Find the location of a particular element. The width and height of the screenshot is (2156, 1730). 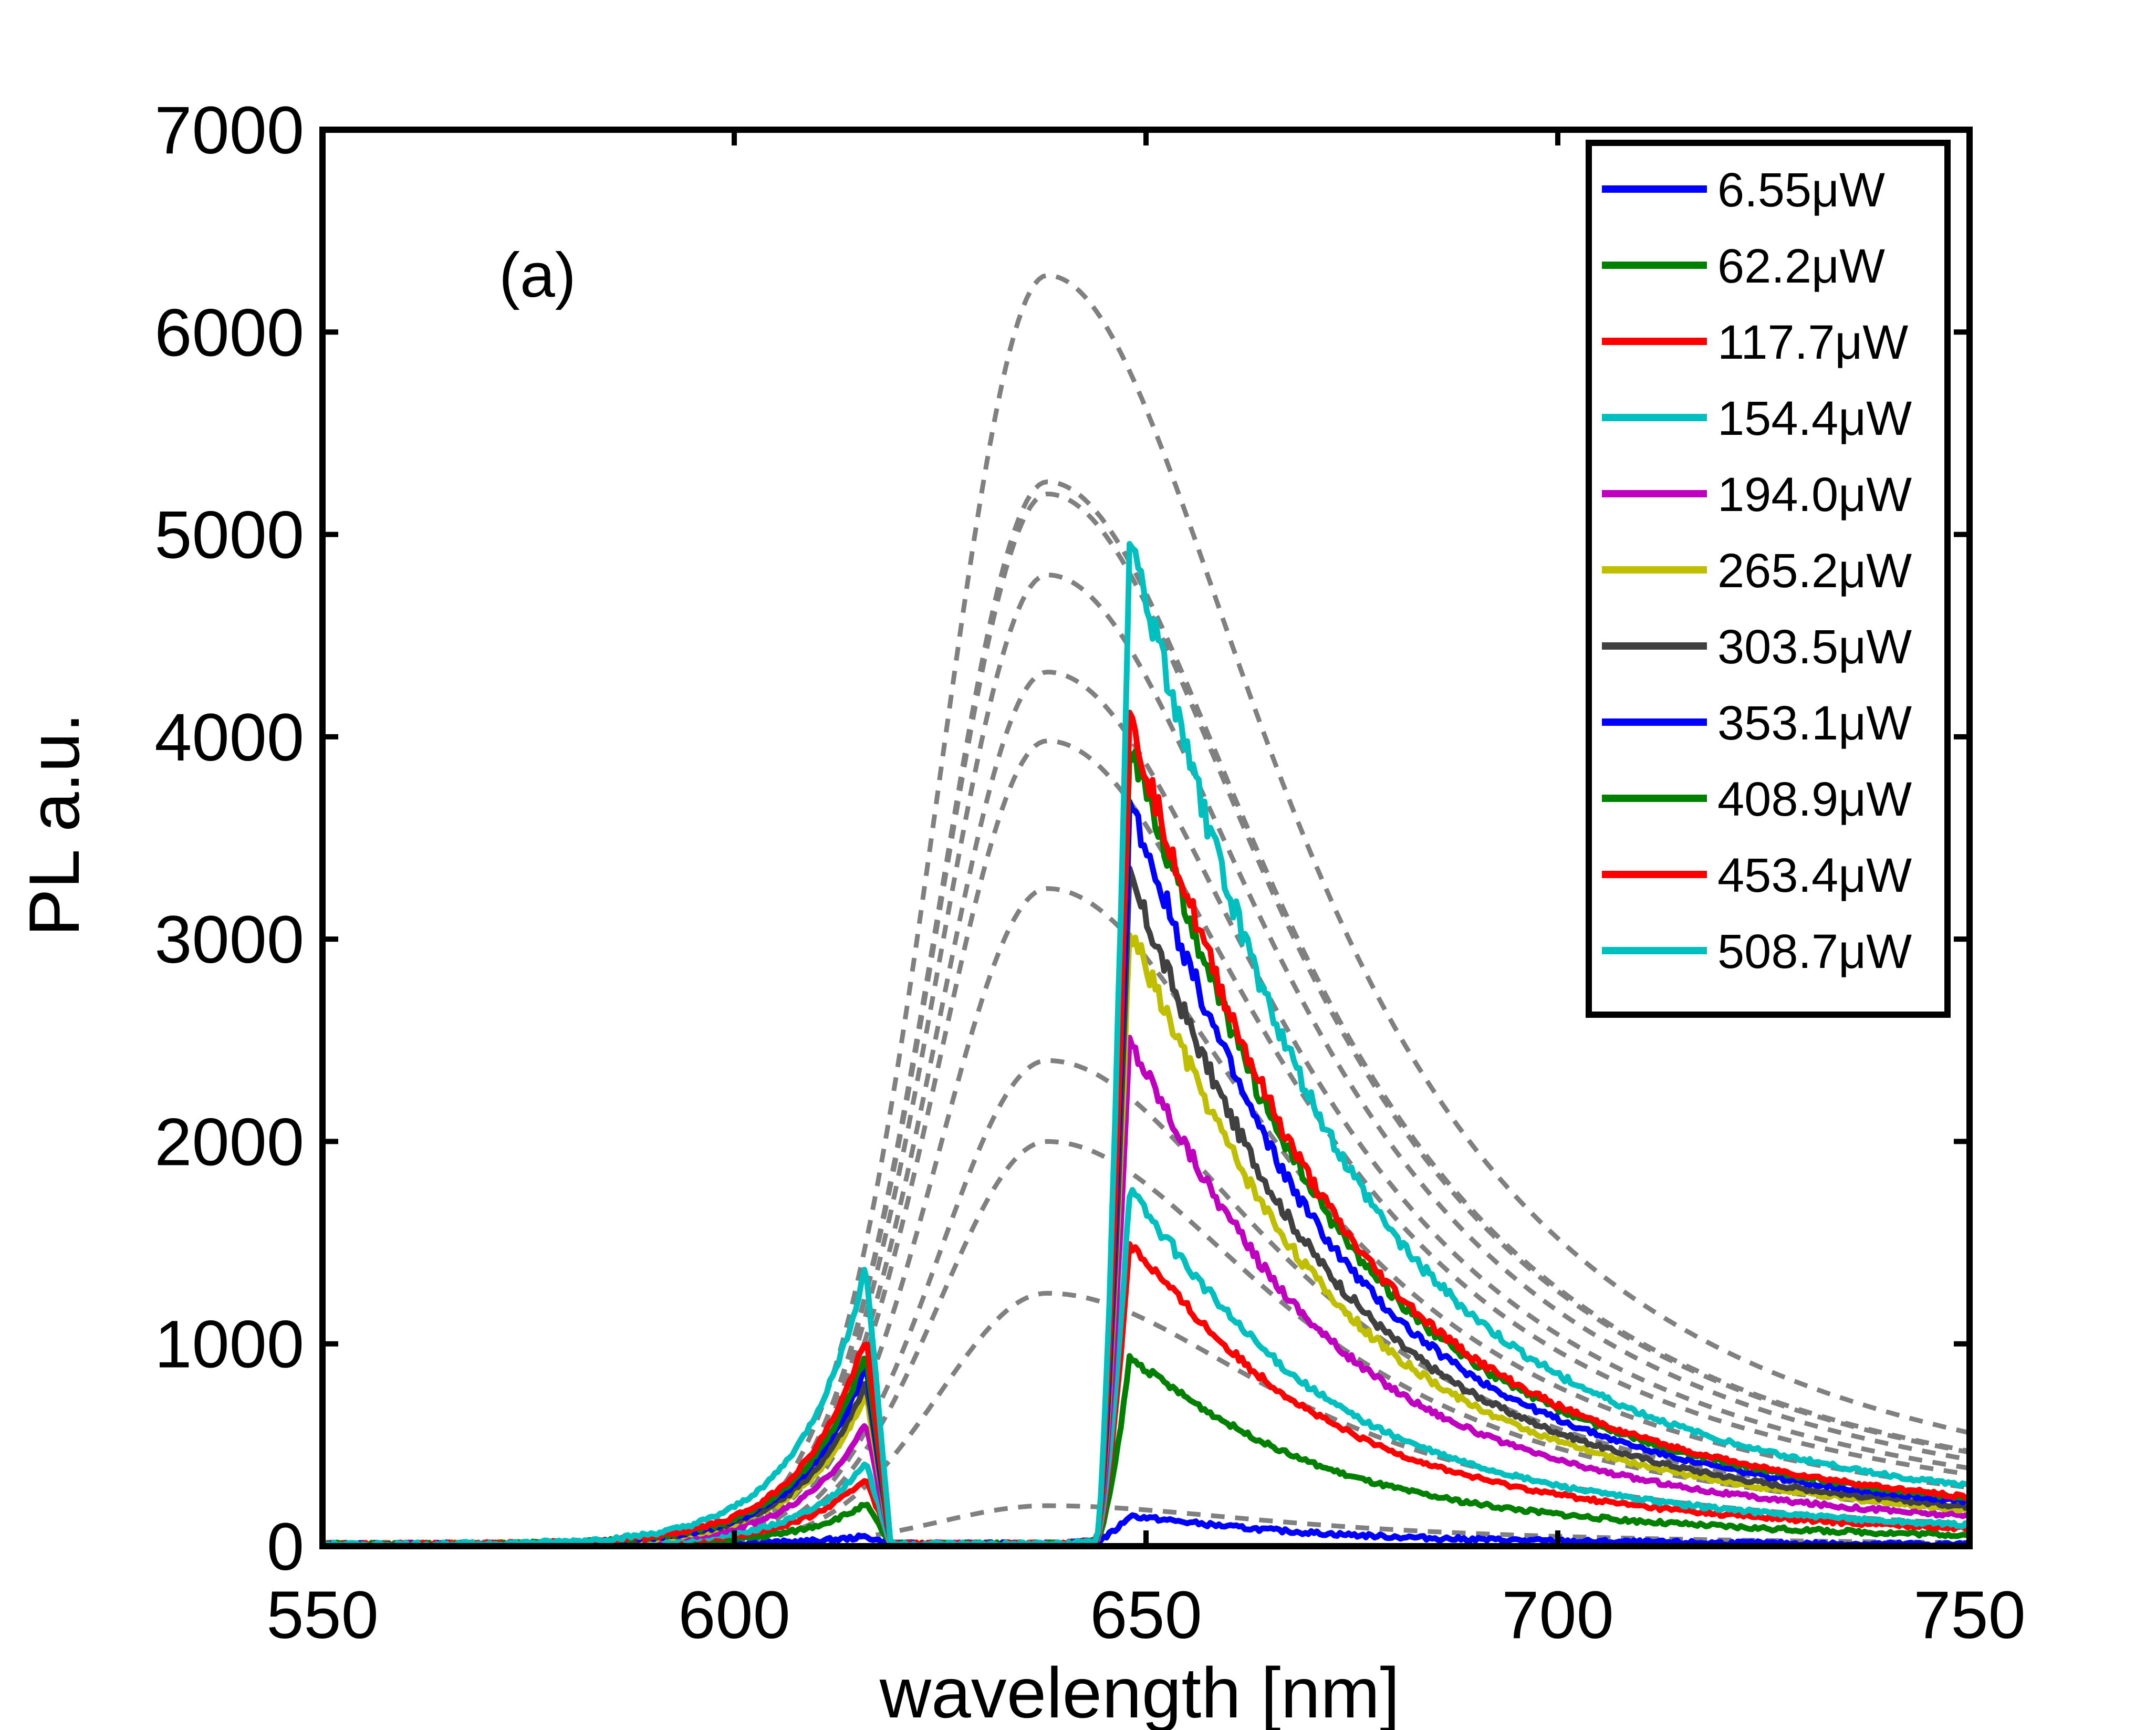

x-axis-label: wavelength [nm] is located at coordinates (1139, 1691).